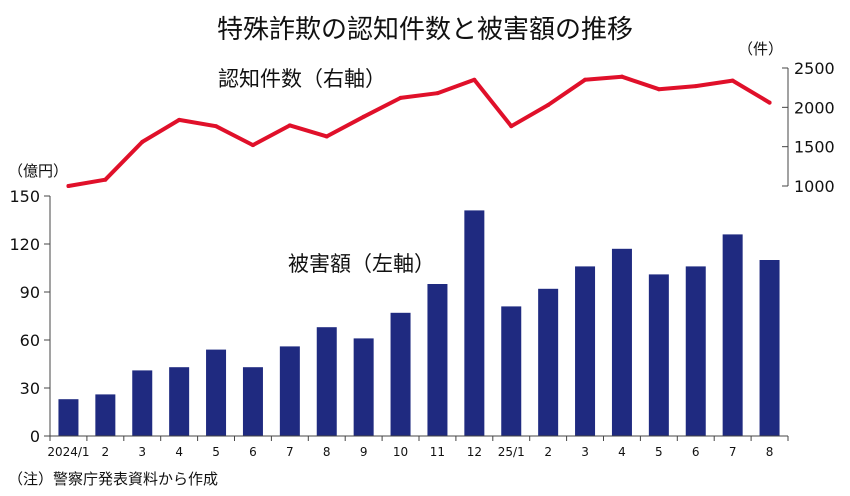 This screenshot has height=496, width=850. What do you see at coordinates (418, 447) in the screenshot?
I see `x-axis: 2024/1 2 3 4 5 6 7 8 9 10 11 12 25/1 2 3 4 5 6 7 8` at bounding box center [418, 447].